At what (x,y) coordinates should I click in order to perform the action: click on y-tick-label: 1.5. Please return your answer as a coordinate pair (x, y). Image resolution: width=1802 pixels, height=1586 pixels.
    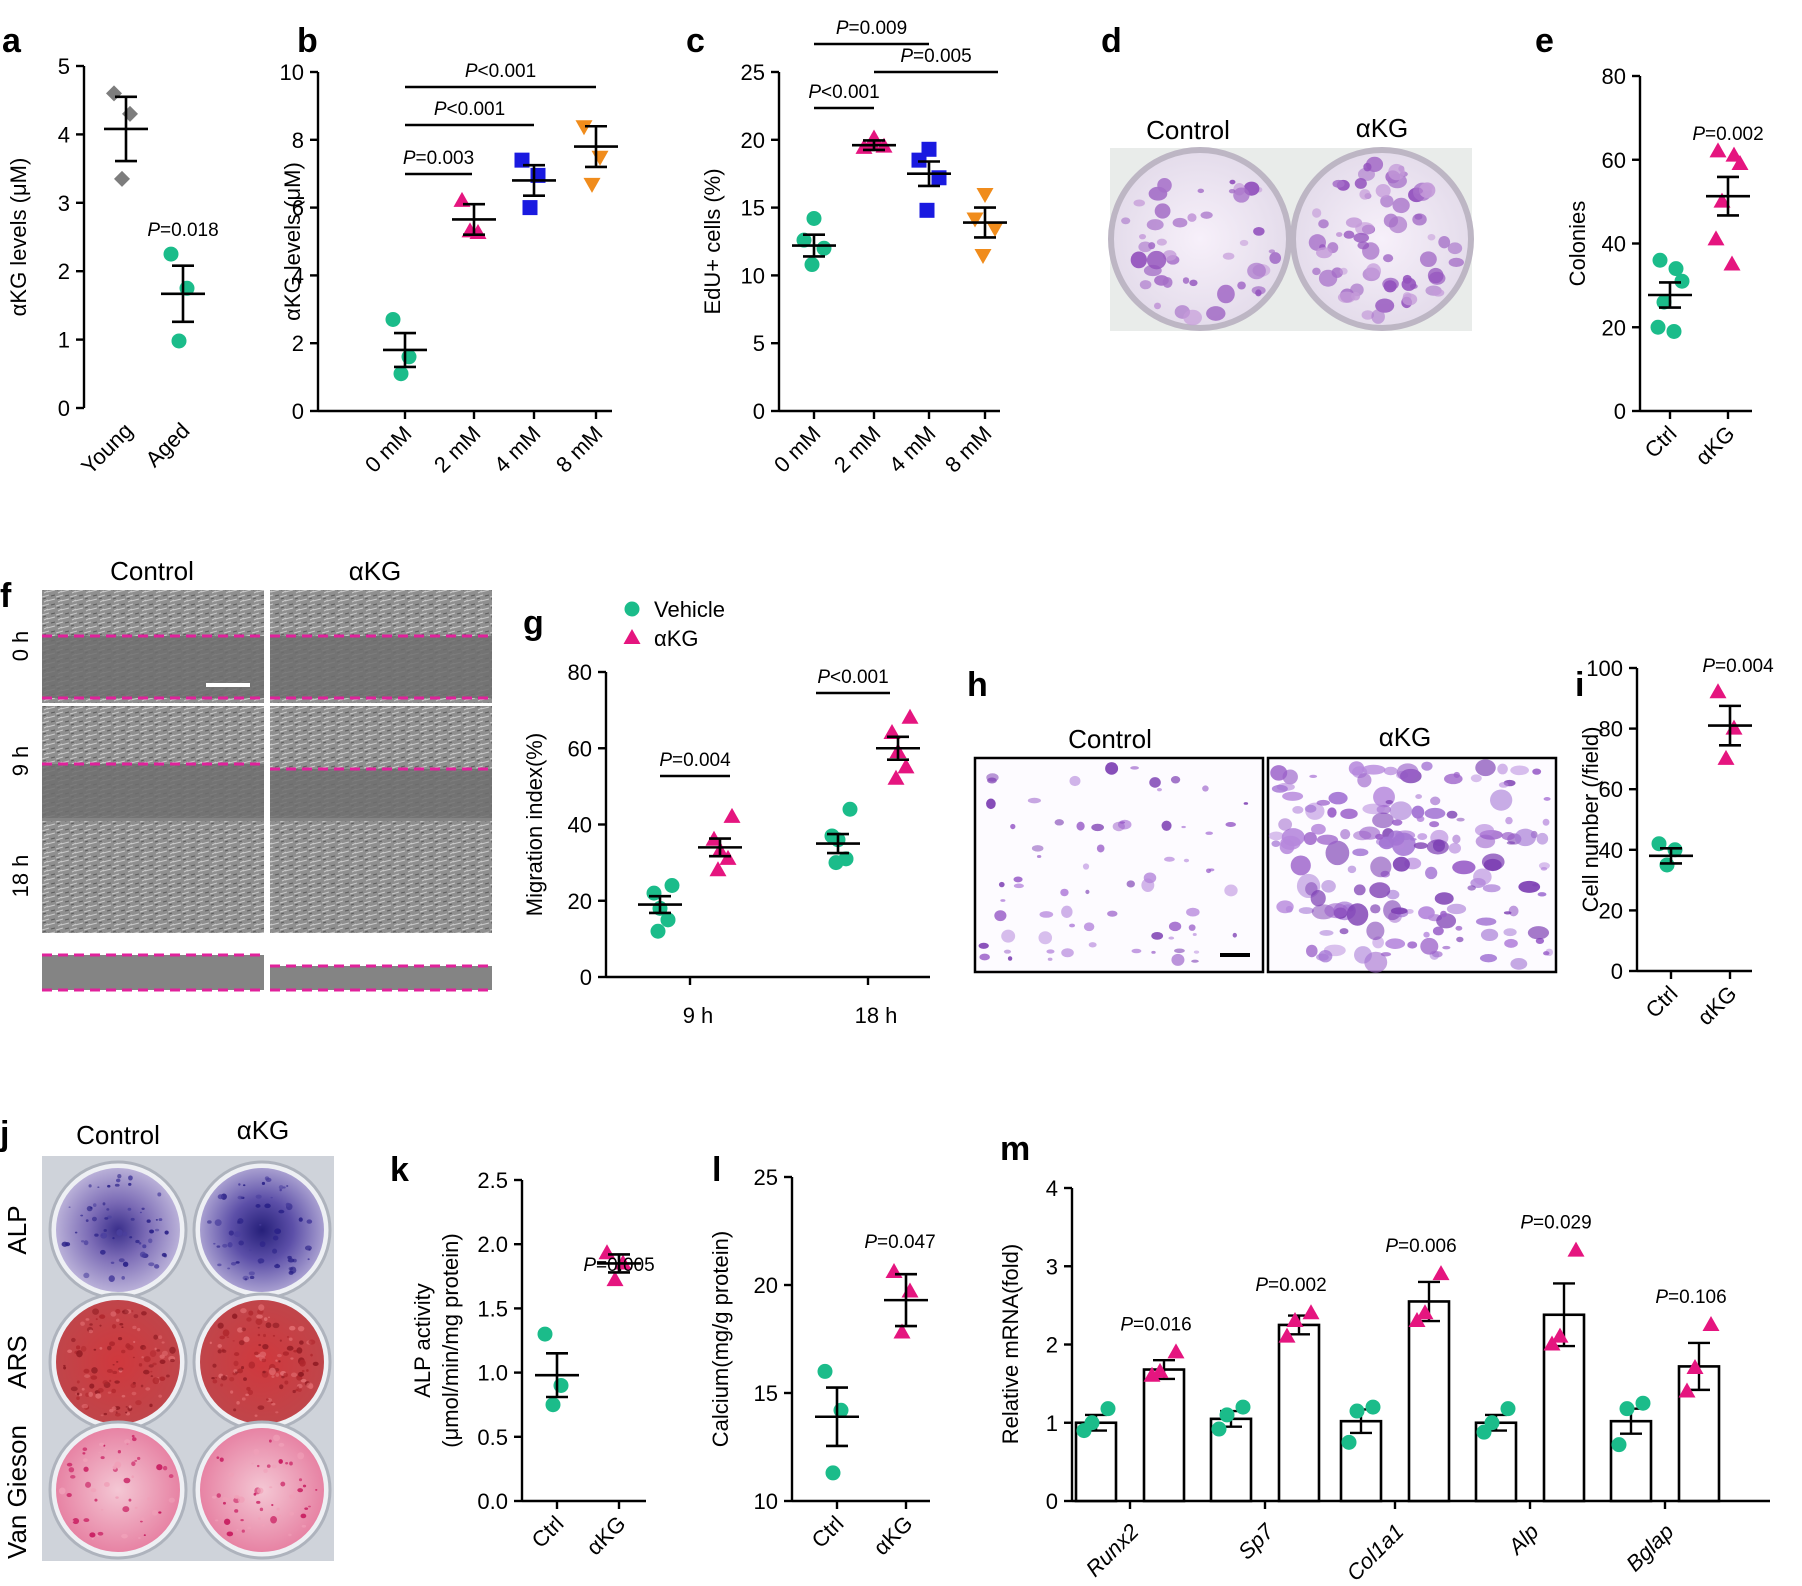
    Looking at the image, I should click on (492, 1308).